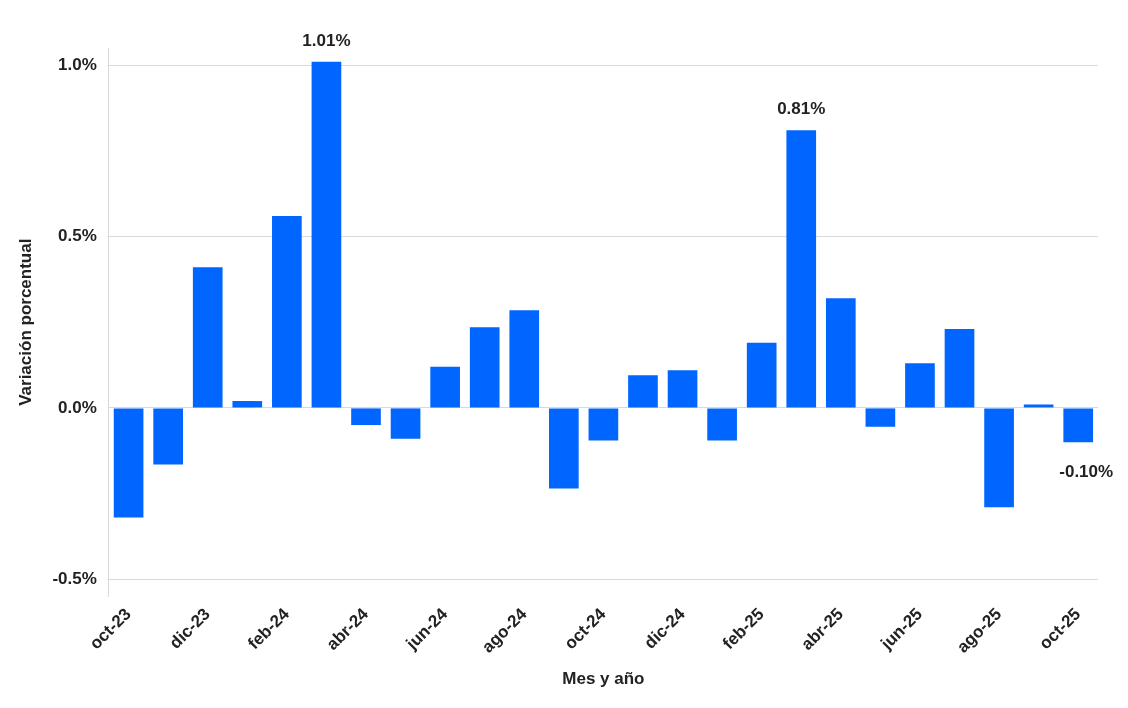  Describe the element at coordinates (801, 109) in the screenshot. I see `data-label: 0.81%` at that location.